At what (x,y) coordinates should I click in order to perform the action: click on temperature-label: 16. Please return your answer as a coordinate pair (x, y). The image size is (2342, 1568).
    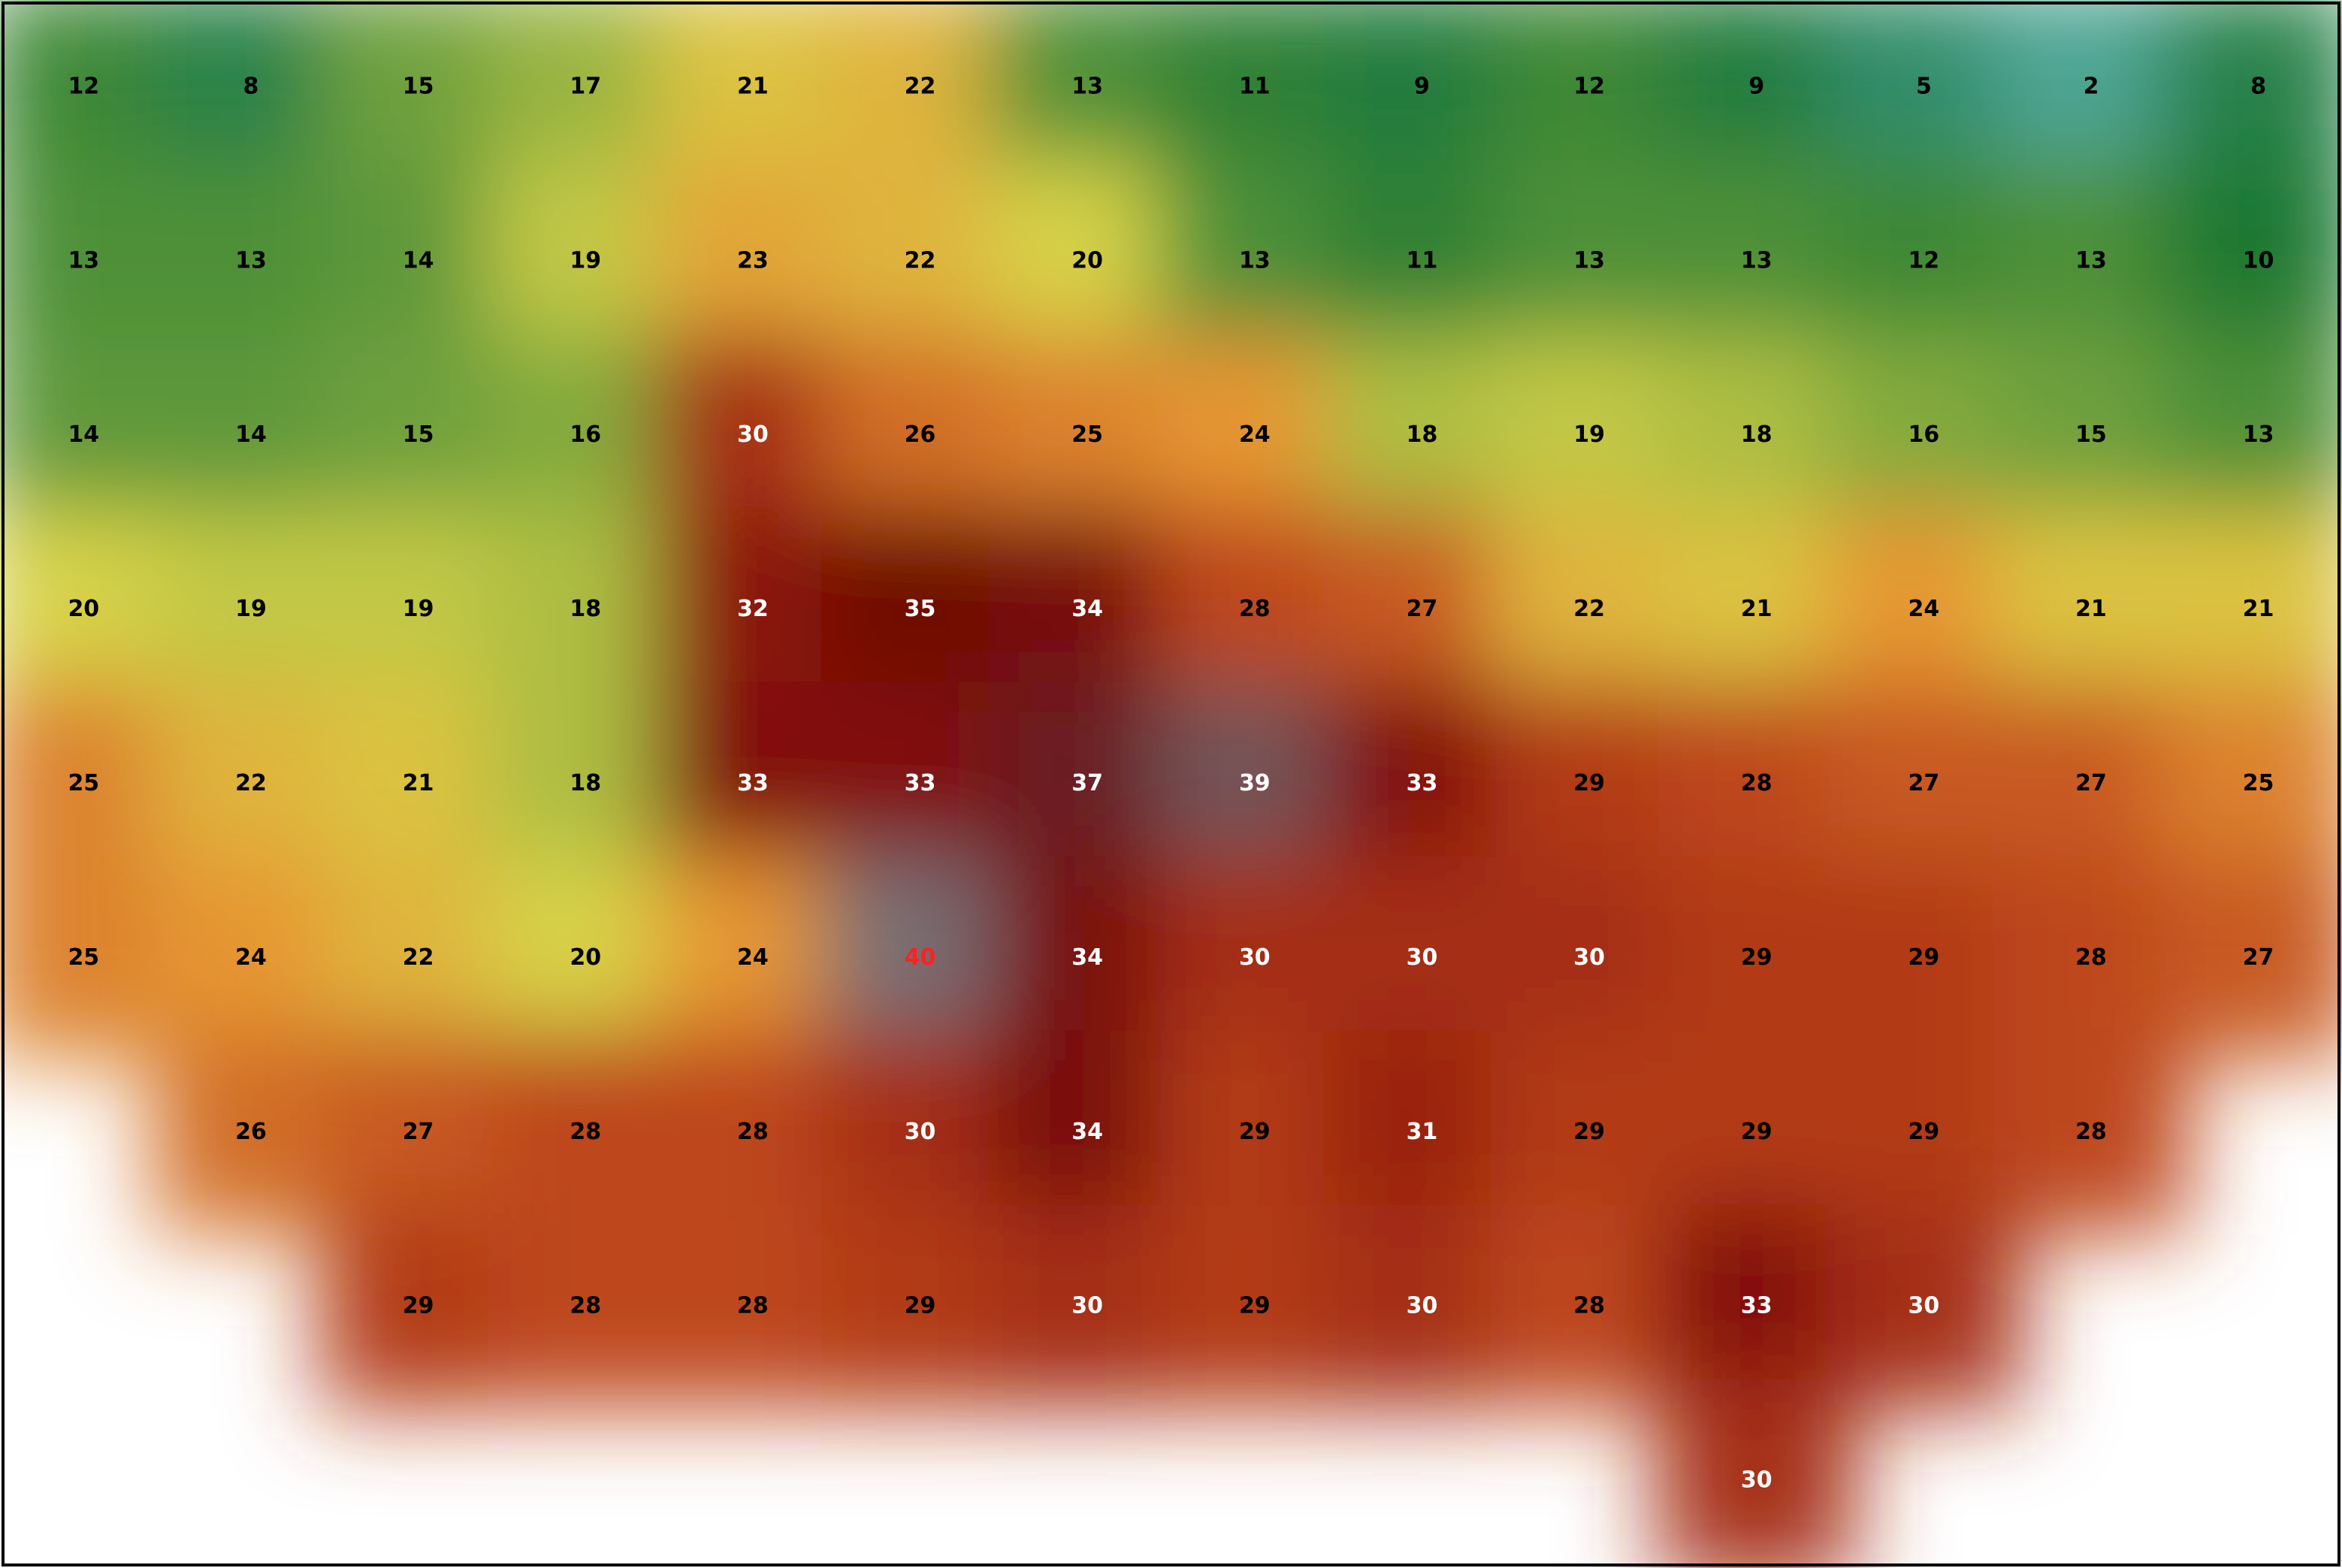
    Looking at the image, I should click on (585, 434).